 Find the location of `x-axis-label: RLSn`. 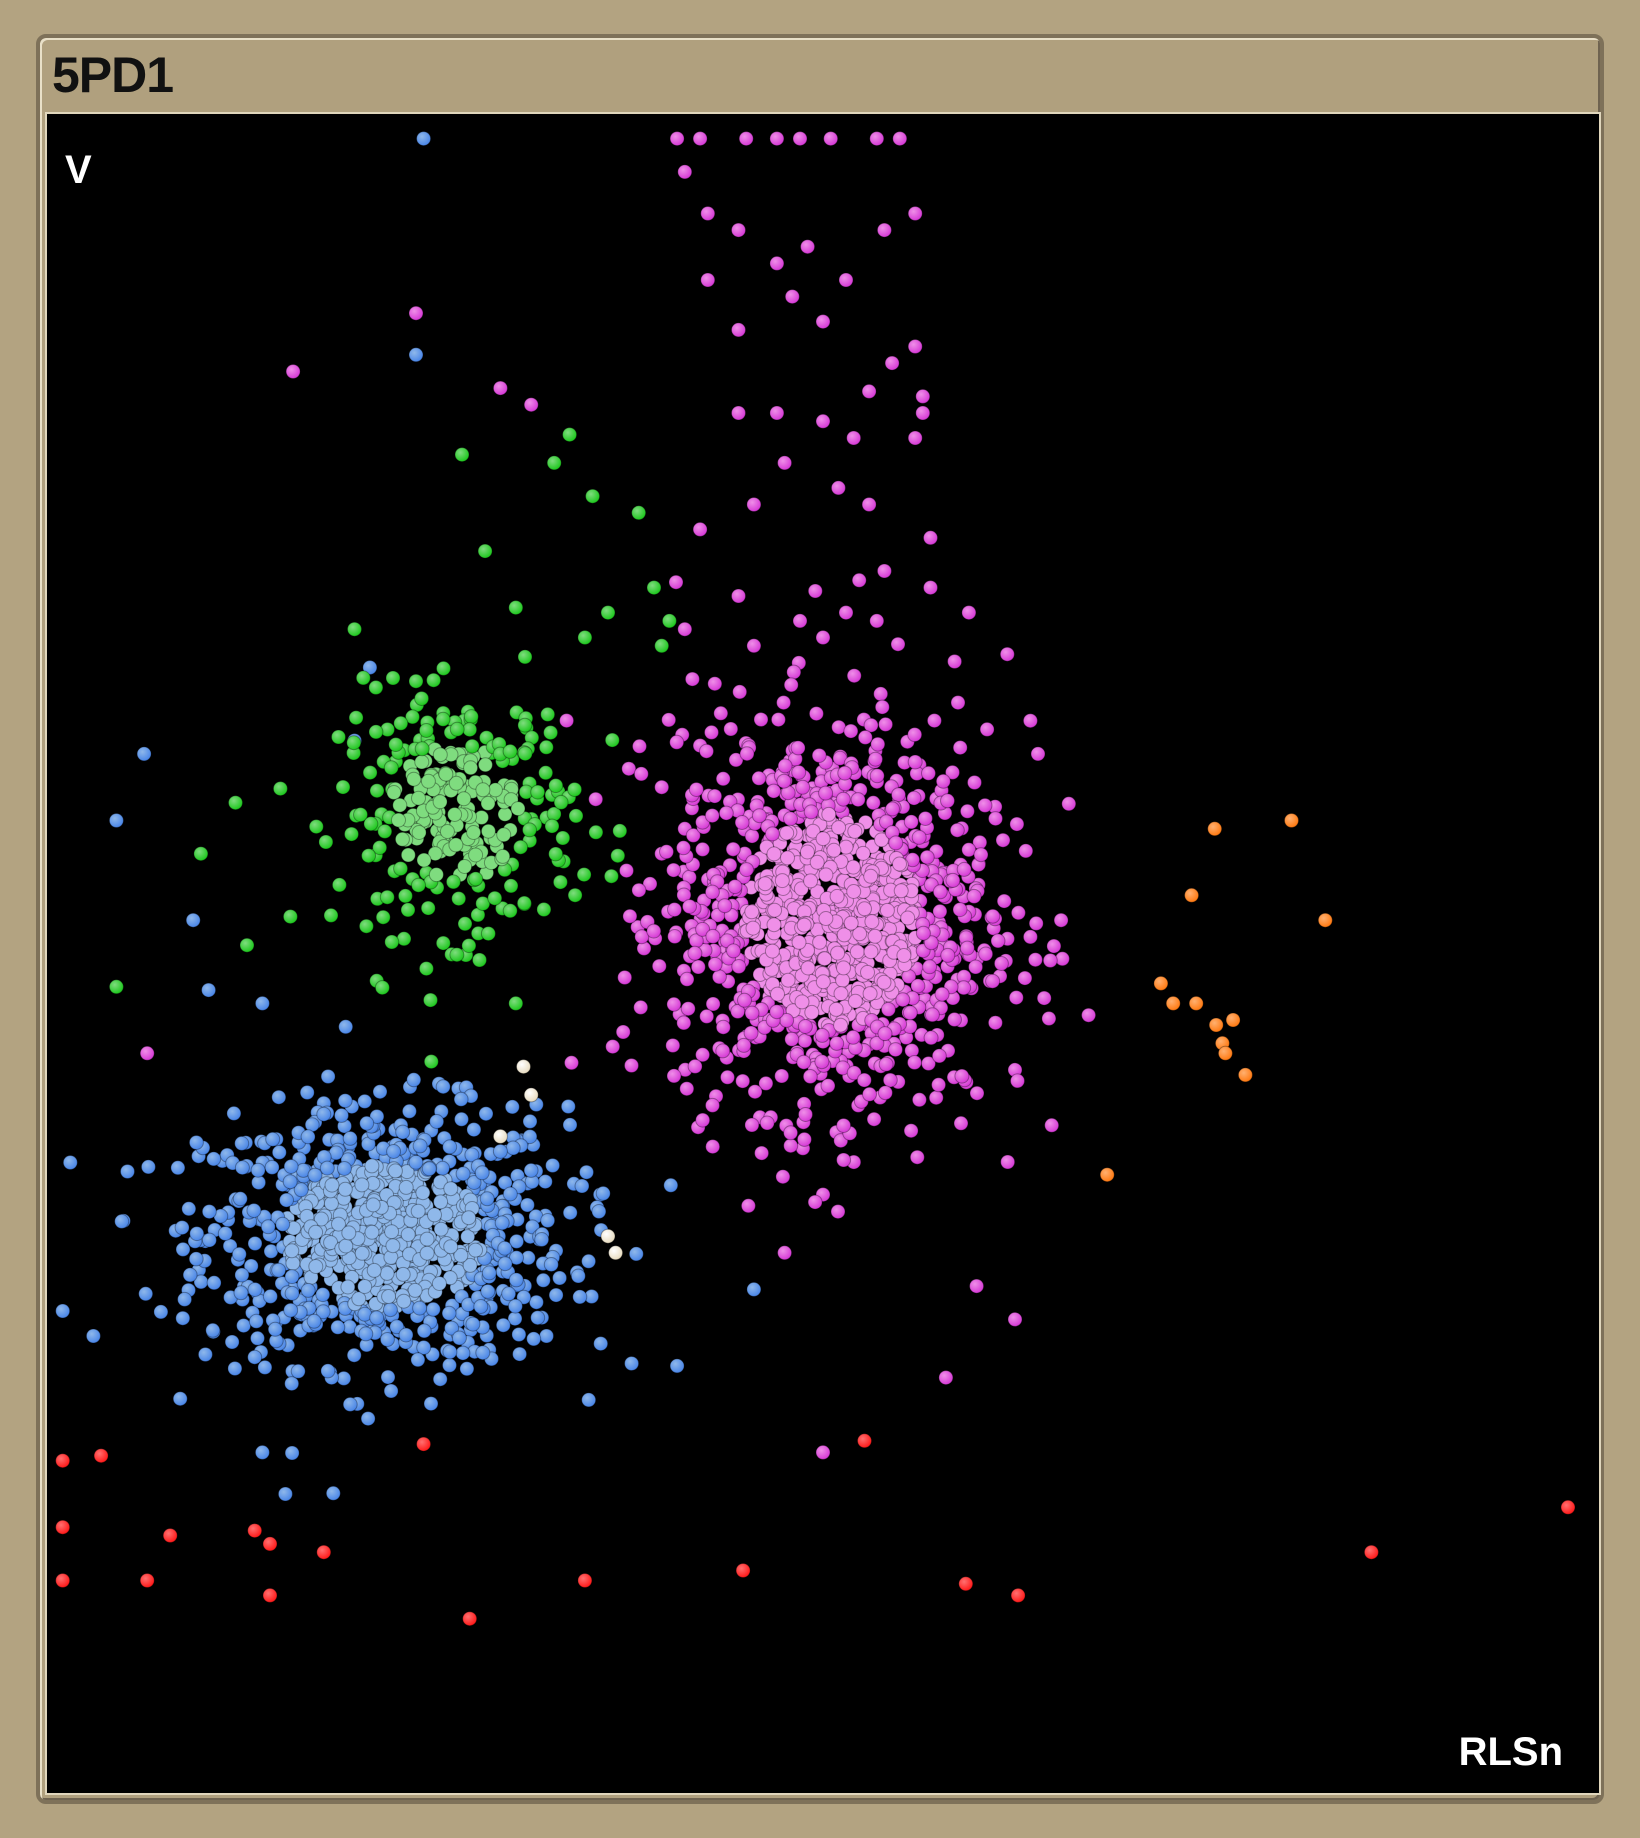

x-axis-label: RLSn is located at coordinates (1510, 1752).